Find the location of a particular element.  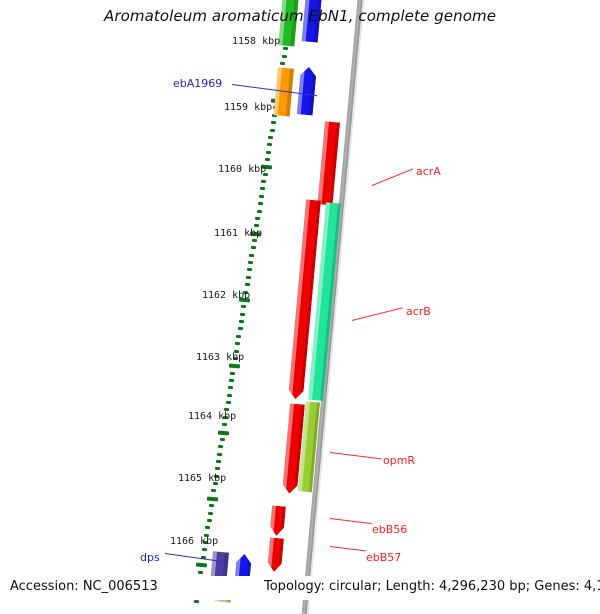

feature-red-acrA-body is located at coordinates (328, 163).